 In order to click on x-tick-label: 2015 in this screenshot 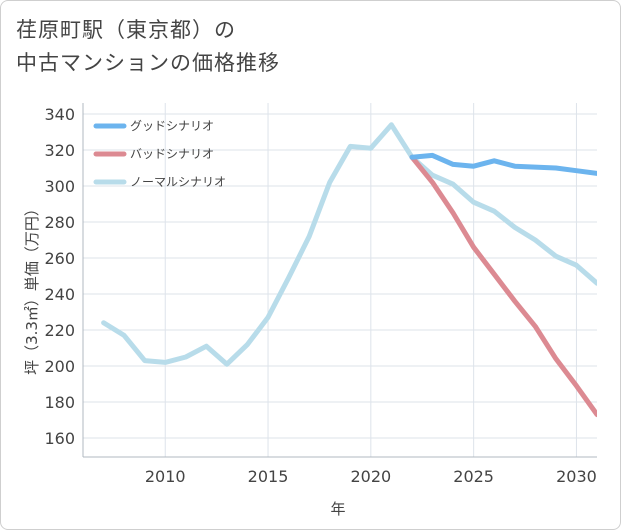, I will do `click(268, 476)`.